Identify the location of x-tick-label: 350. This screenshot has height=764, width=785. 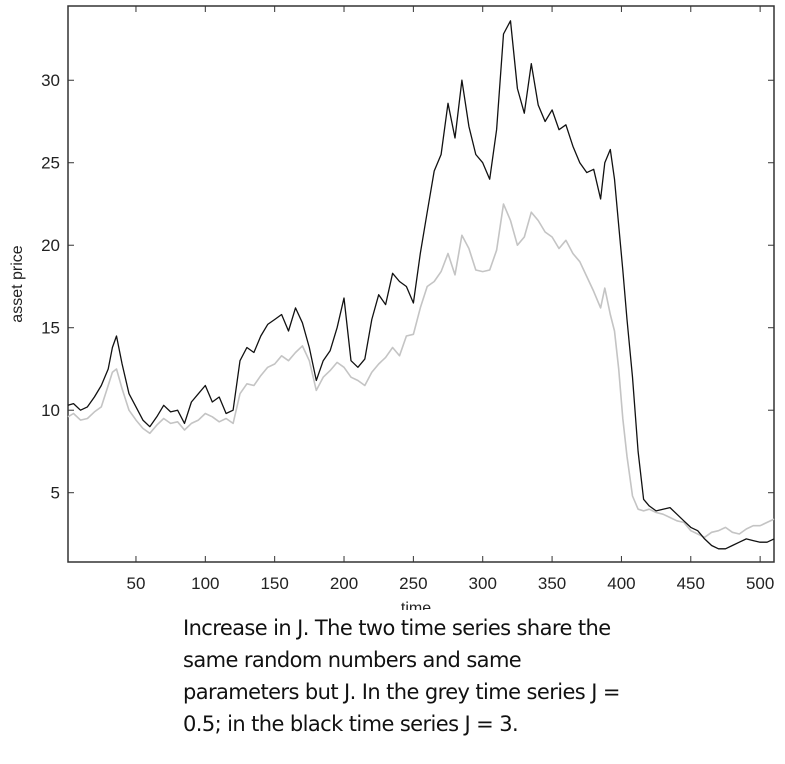
(552, 583).